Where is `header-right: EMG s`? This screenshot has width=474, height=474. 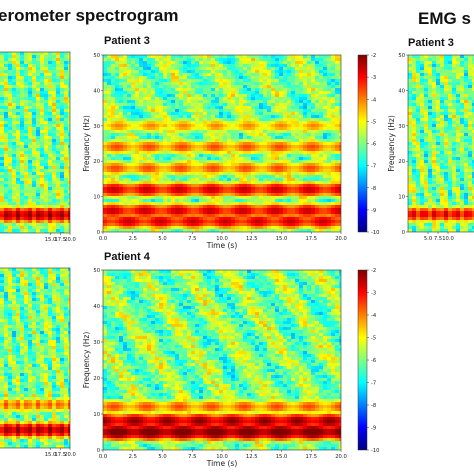
header-right: EMG s is located at coordinates (444, 18).